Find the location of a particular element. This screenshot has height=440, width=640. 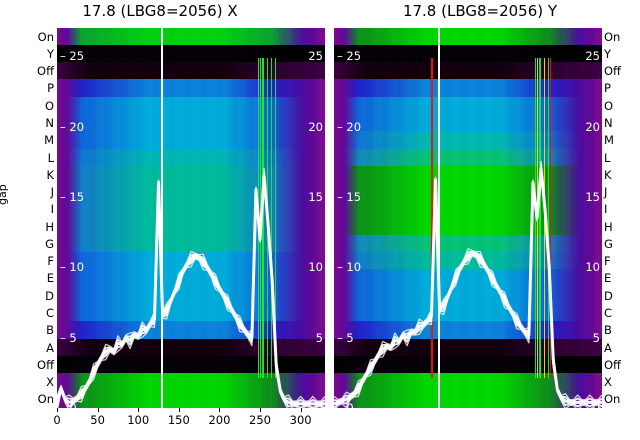

category-label-left: B is located at coordinates (50, 330).